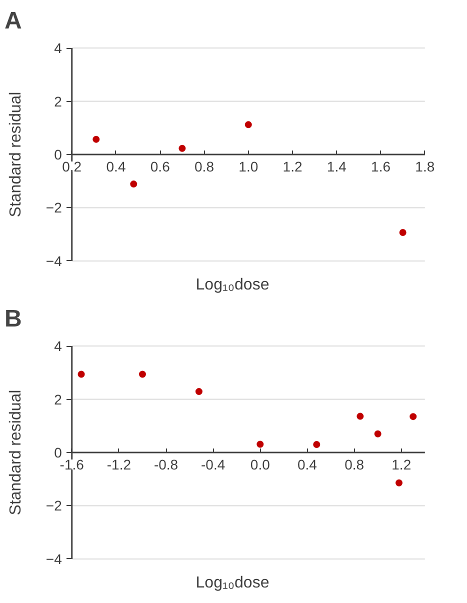 The image size is (467, 603). What do you see at coordinates (336, 166) in the screenshot?
I see `x-tick-label: 1.4` at bounding box center [336, 166].